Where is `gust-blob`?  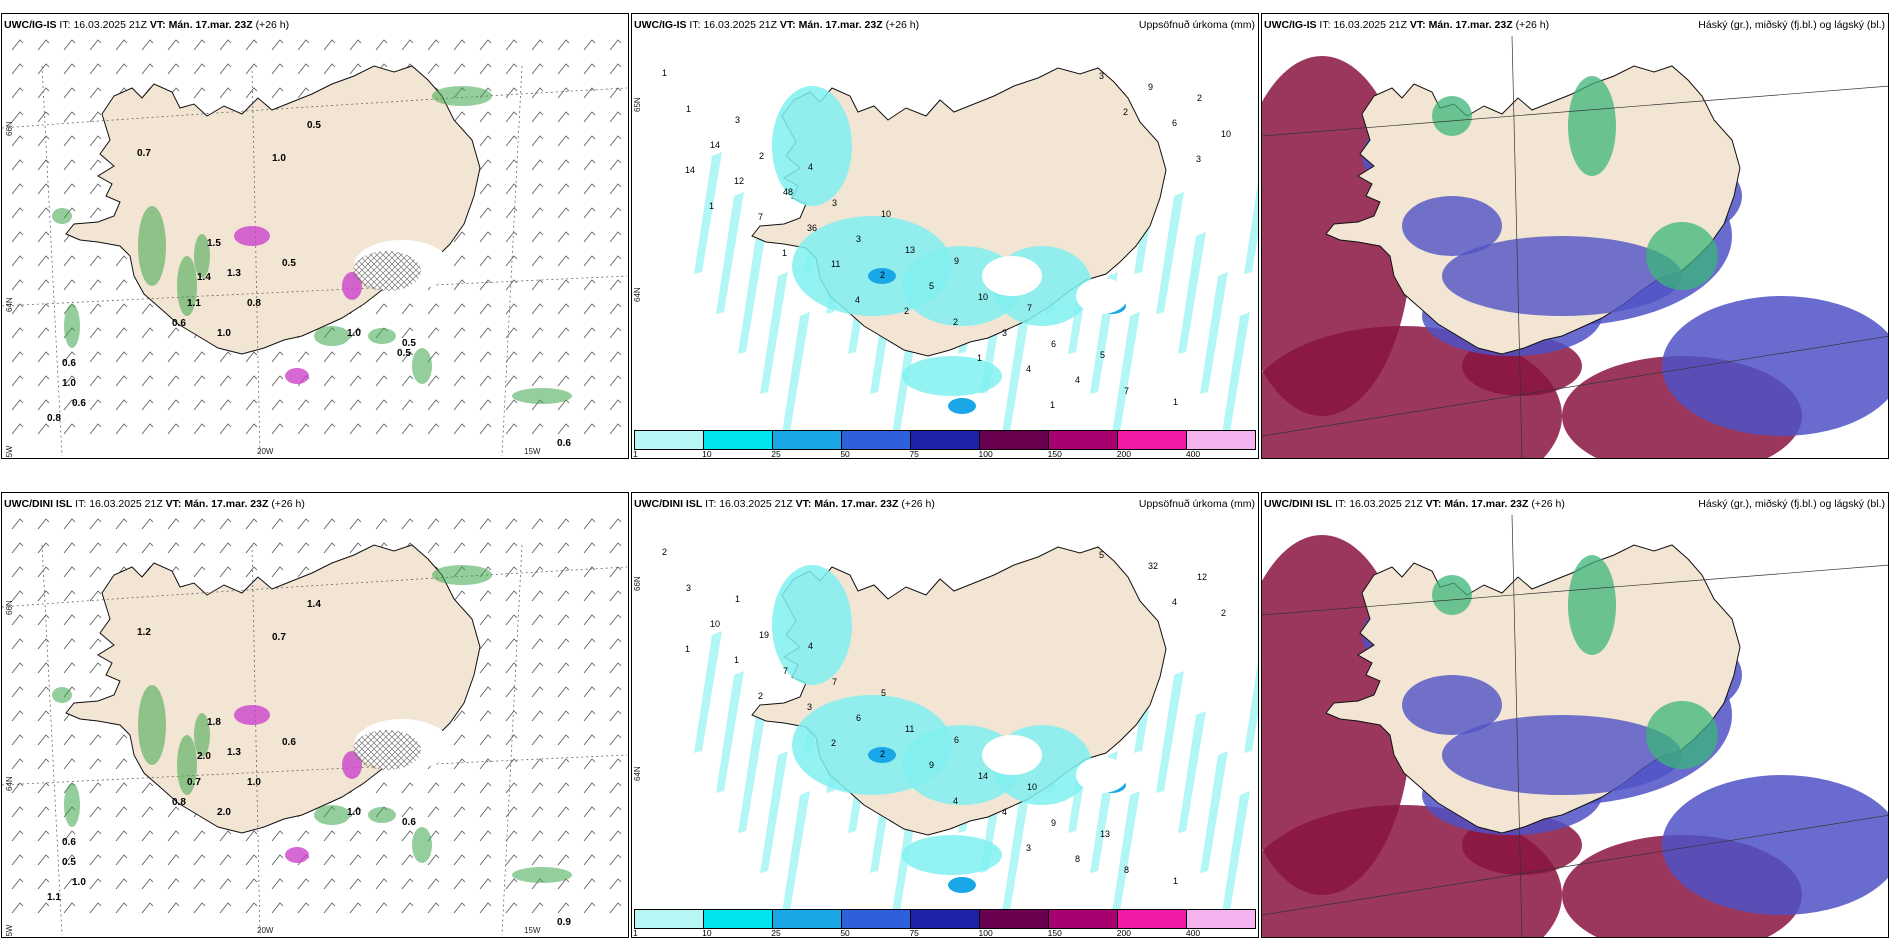
gust-blob is located at coordinates (297, 855).